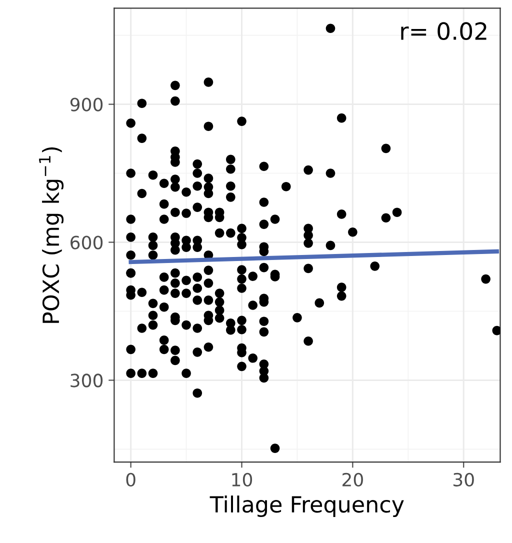 Image resolution: width=512 pixels, height=543 pixels. What do you see at coordinates (86, 381) in the screenshot?
I see `y-tick-label: 300` at bounding box center [86, 381].